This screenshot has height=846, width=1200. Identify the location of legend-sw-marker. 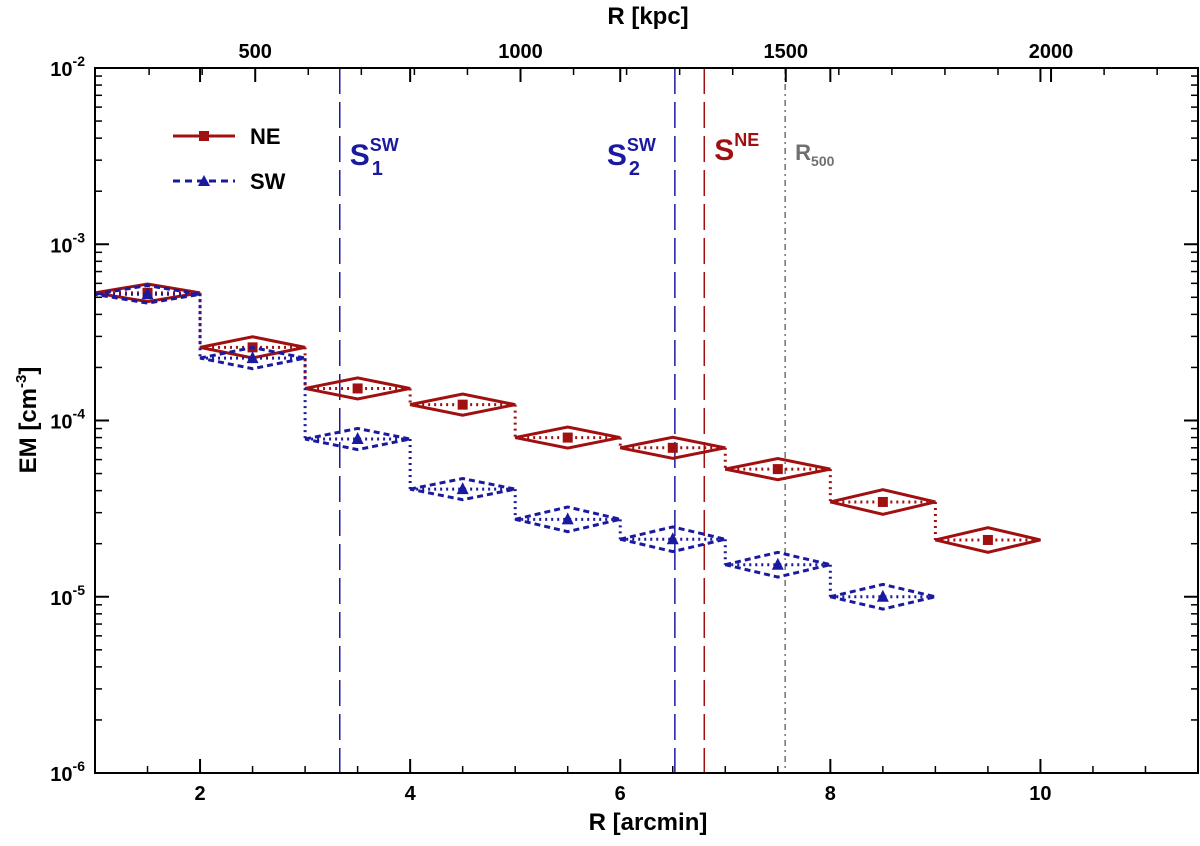
(204, 180).